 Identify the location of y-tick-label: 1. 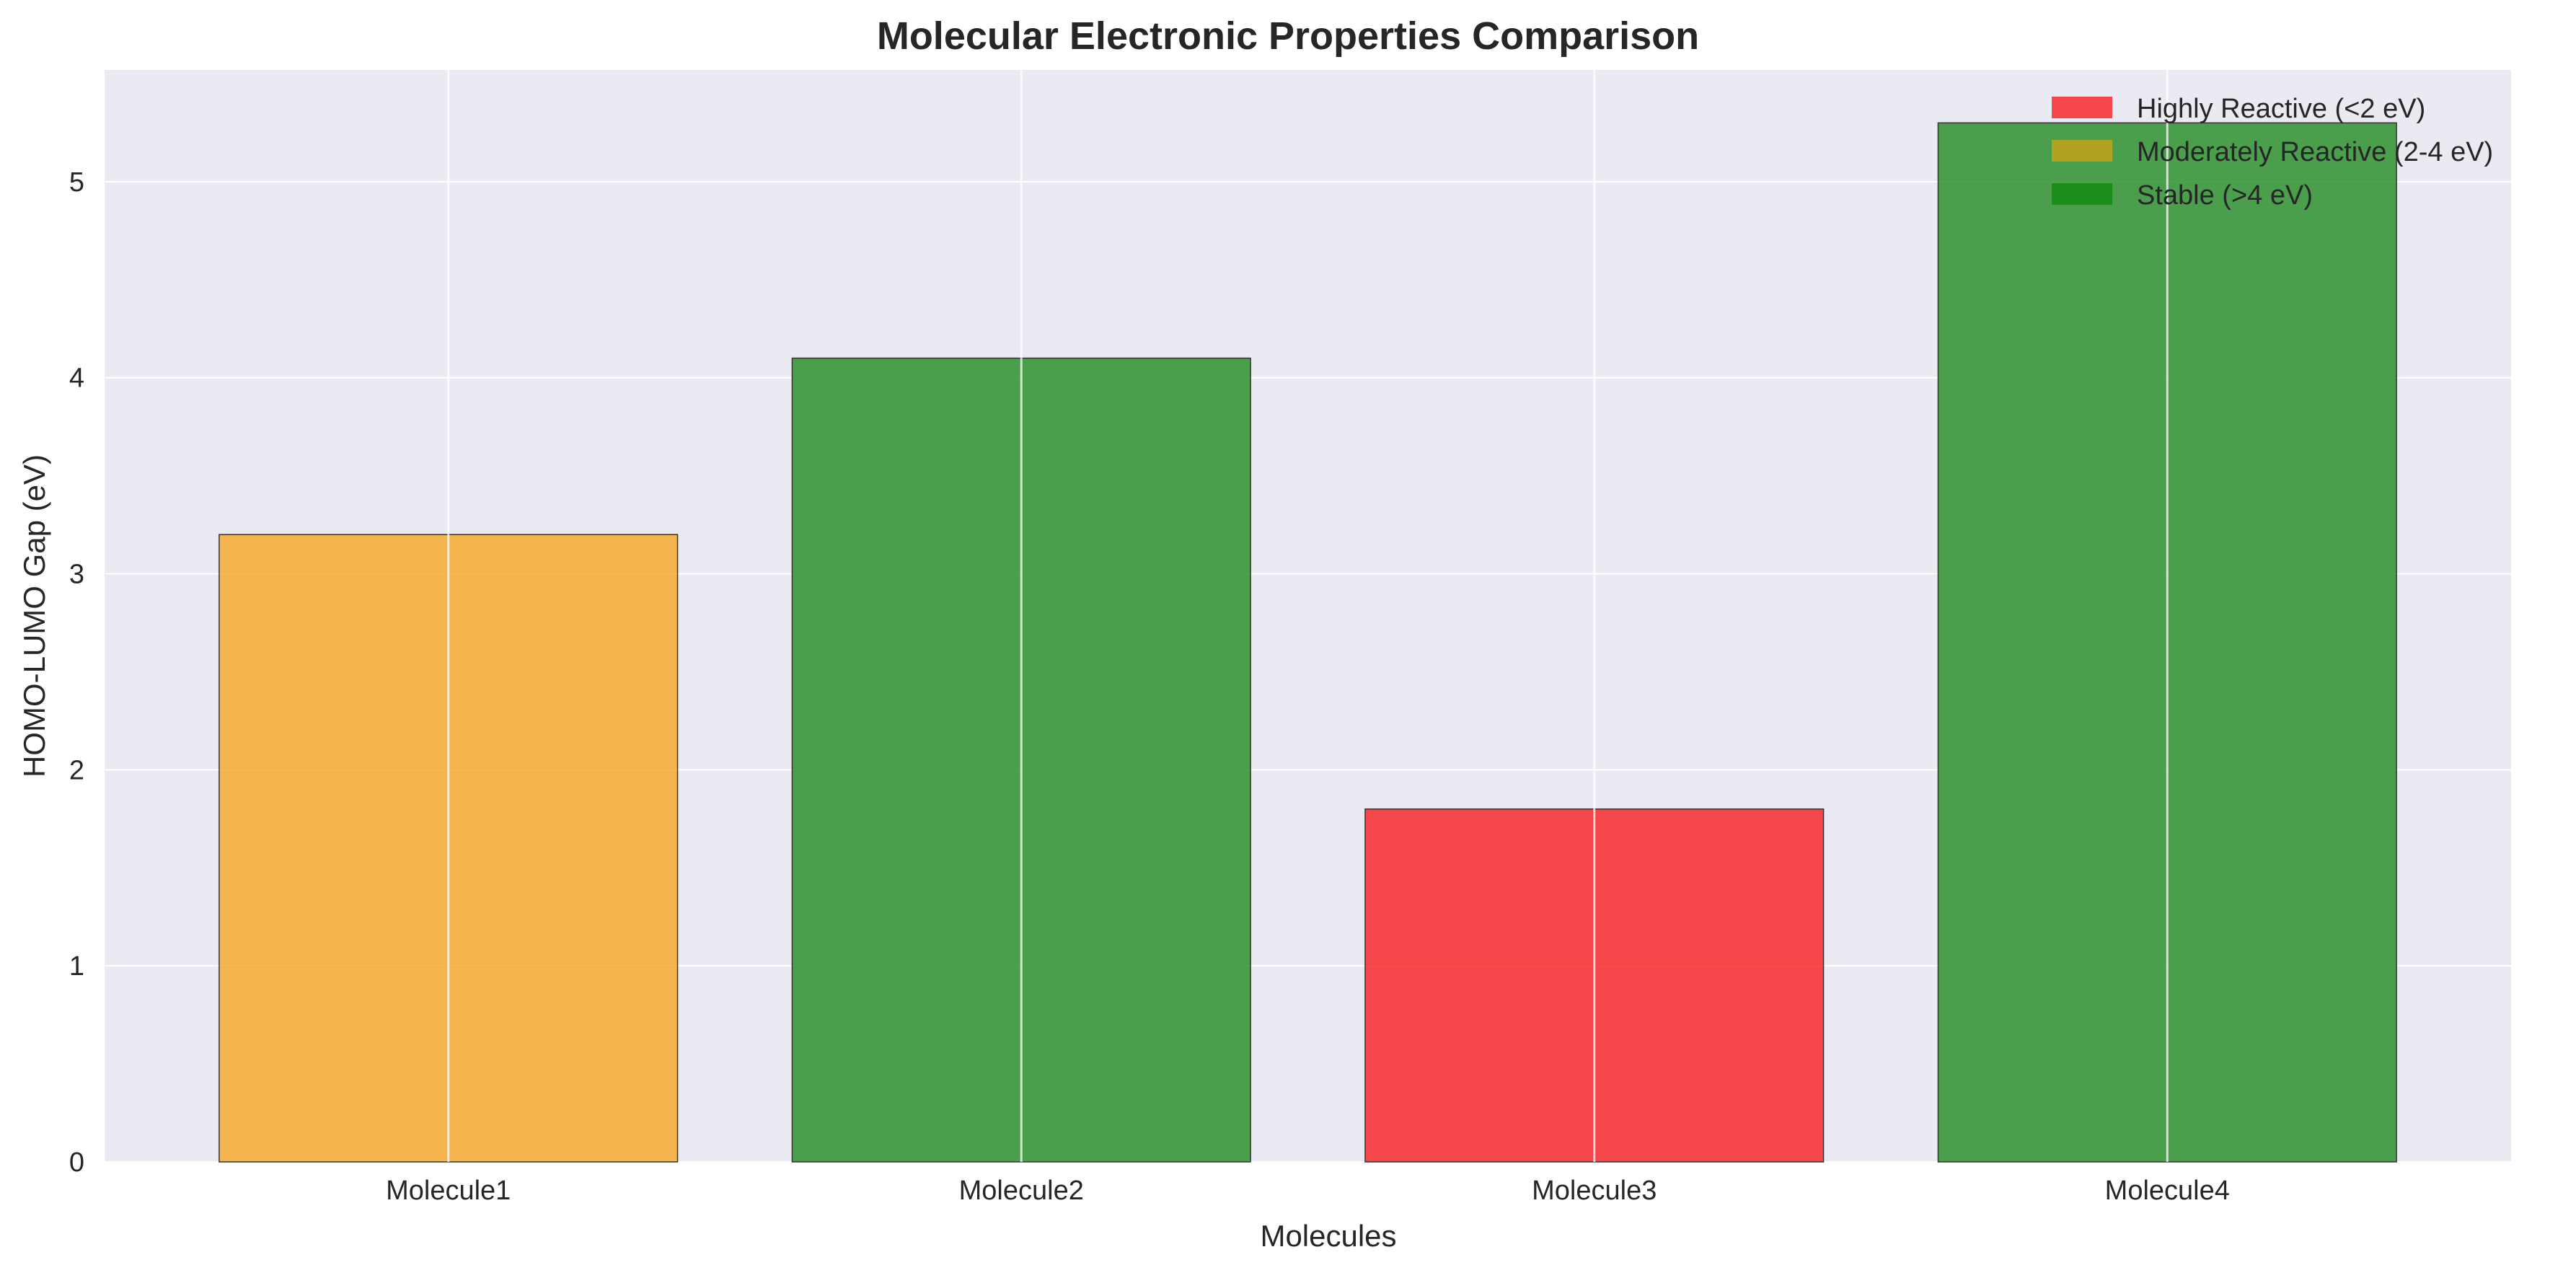
(76, 966).